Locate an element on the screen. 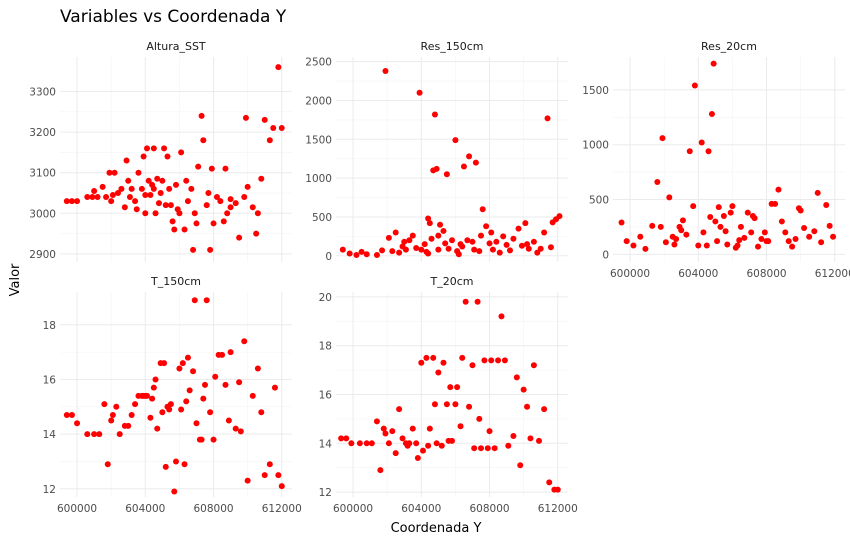  facet-title: Res_20cm is located at coordinates (729, 46).